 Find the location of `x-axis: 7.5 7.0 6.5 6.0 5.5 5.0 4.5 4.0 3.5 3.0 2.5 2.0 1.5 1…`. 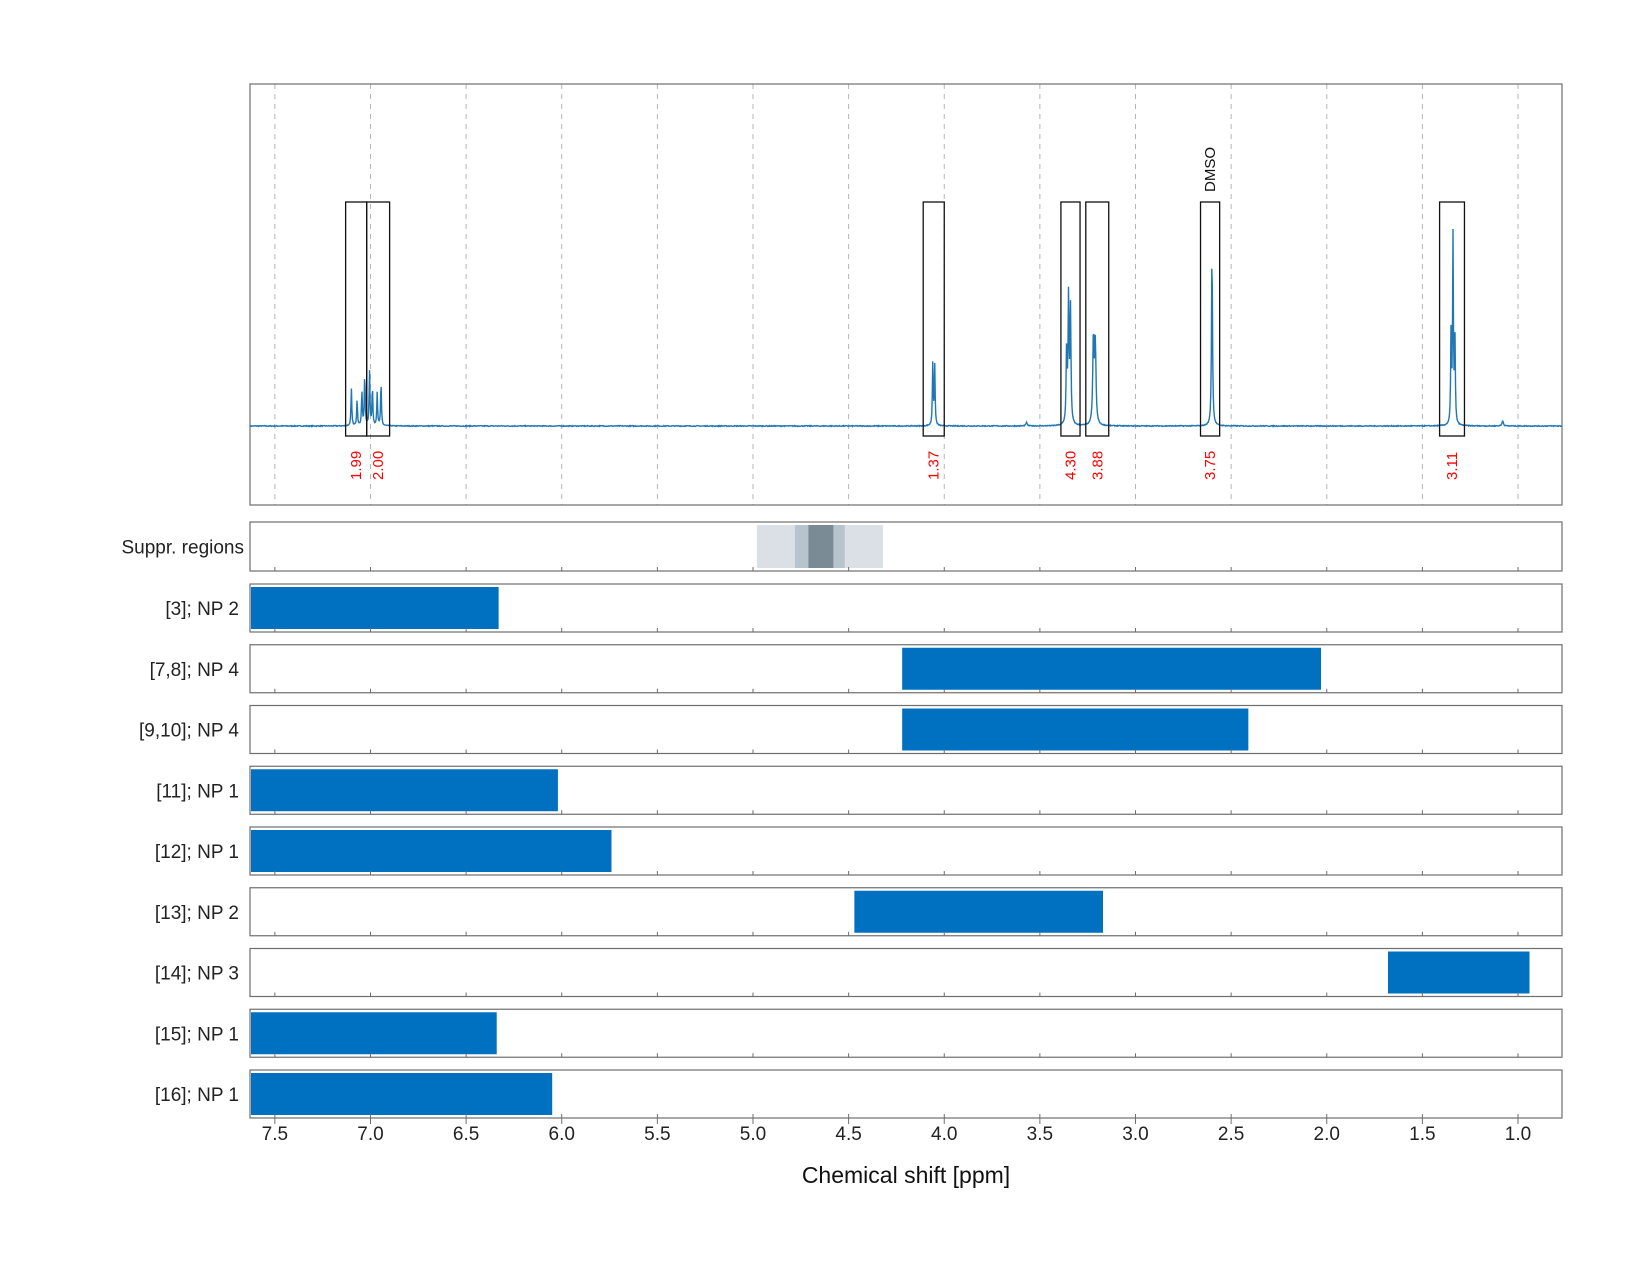

x-axis: 7.5 7.0 6.5 6.0 5.5 5.0 4.5 4.0 3.5 3.0 2.5 2.0 1.5 1… is located at coordinates (896, 1131).